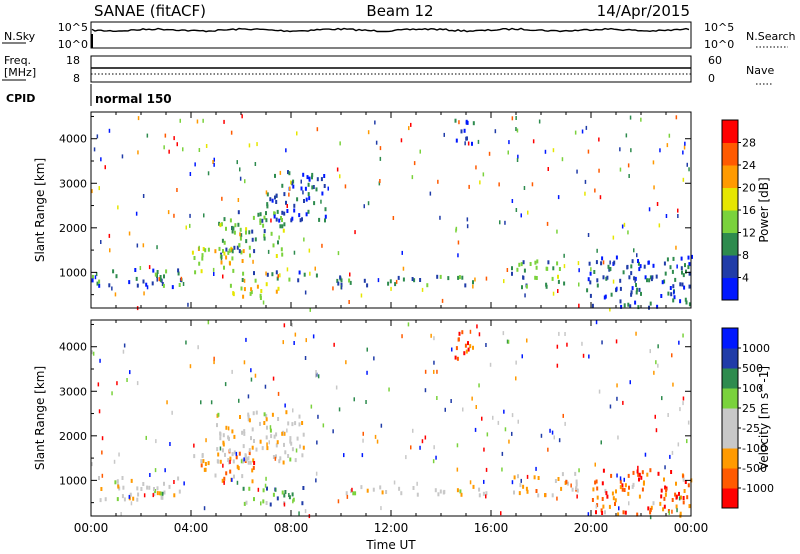 Image resolution: width=800 pixels, height=554 pixels. What do you see at coordinates (73, 347) in the screenshot?
I see `y-tick-label: 4000` at bounding box center [73, 347].